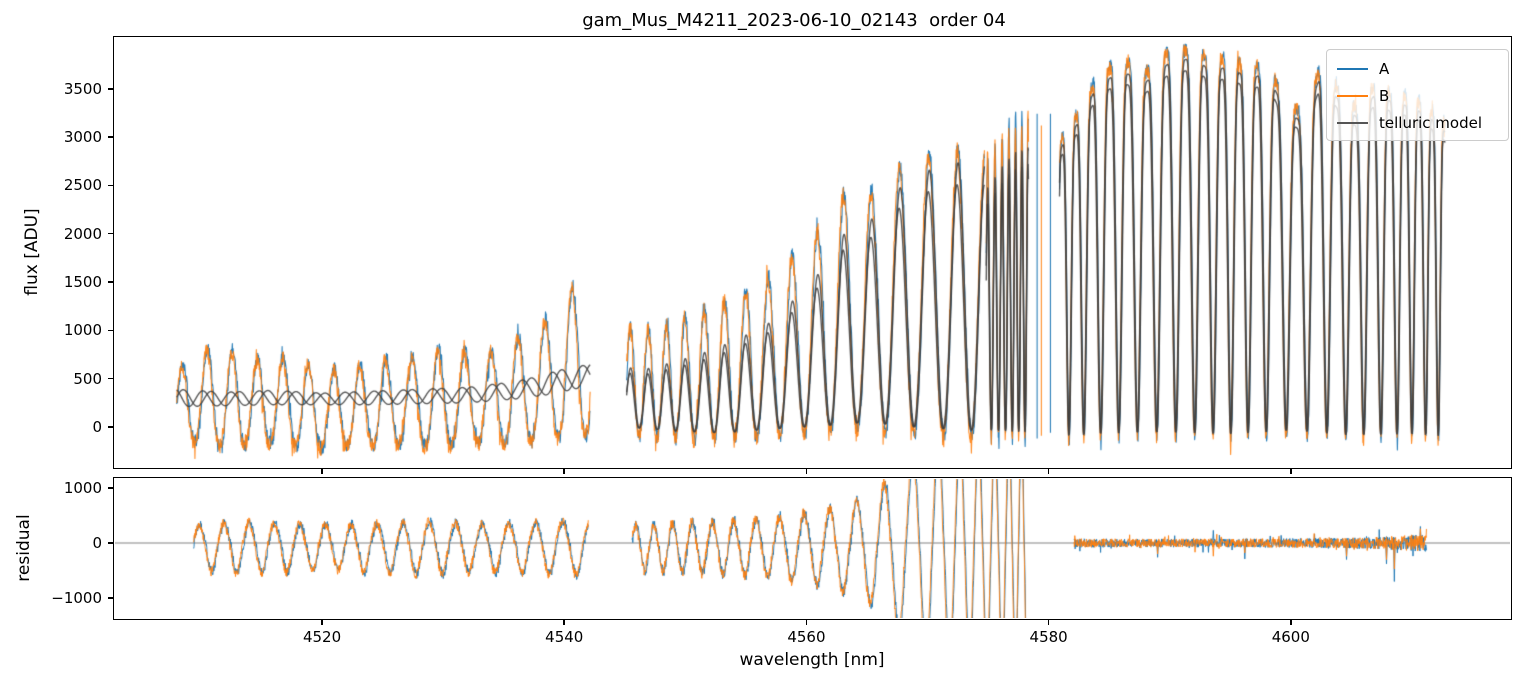 Image resolution: width=1523 pixels, height=696 pixels. What do you see at coordinates (1431, 122) in the screenshot?
I see `legend-label: telluric model` at bounding box center [1431, 122].